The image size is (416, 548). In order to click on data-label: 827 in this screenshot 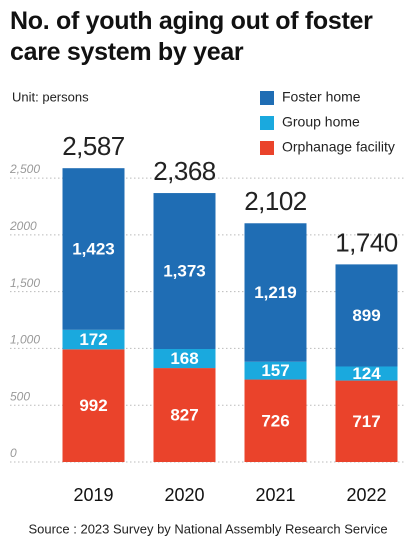, I will do `click(184, 415)`.